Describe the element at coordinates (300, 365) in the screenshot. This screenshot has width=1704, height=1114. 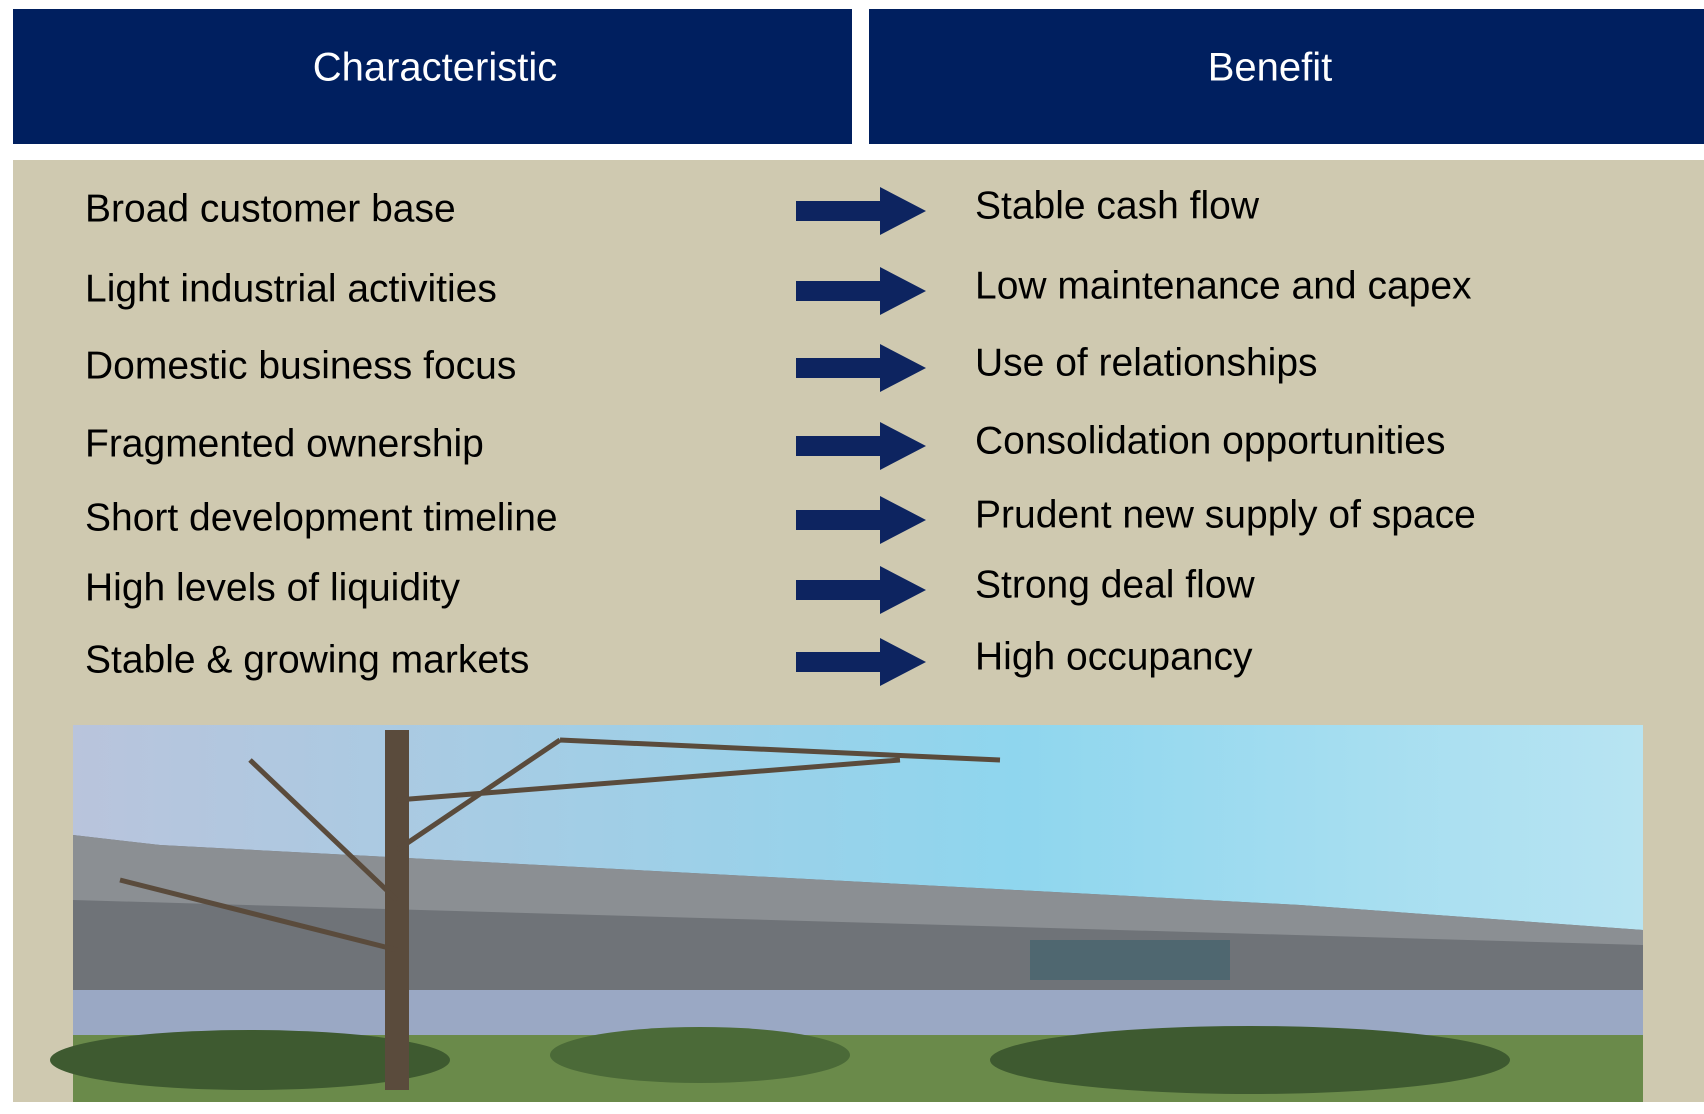
I see `characteristic: Domestic business focus` at that location.